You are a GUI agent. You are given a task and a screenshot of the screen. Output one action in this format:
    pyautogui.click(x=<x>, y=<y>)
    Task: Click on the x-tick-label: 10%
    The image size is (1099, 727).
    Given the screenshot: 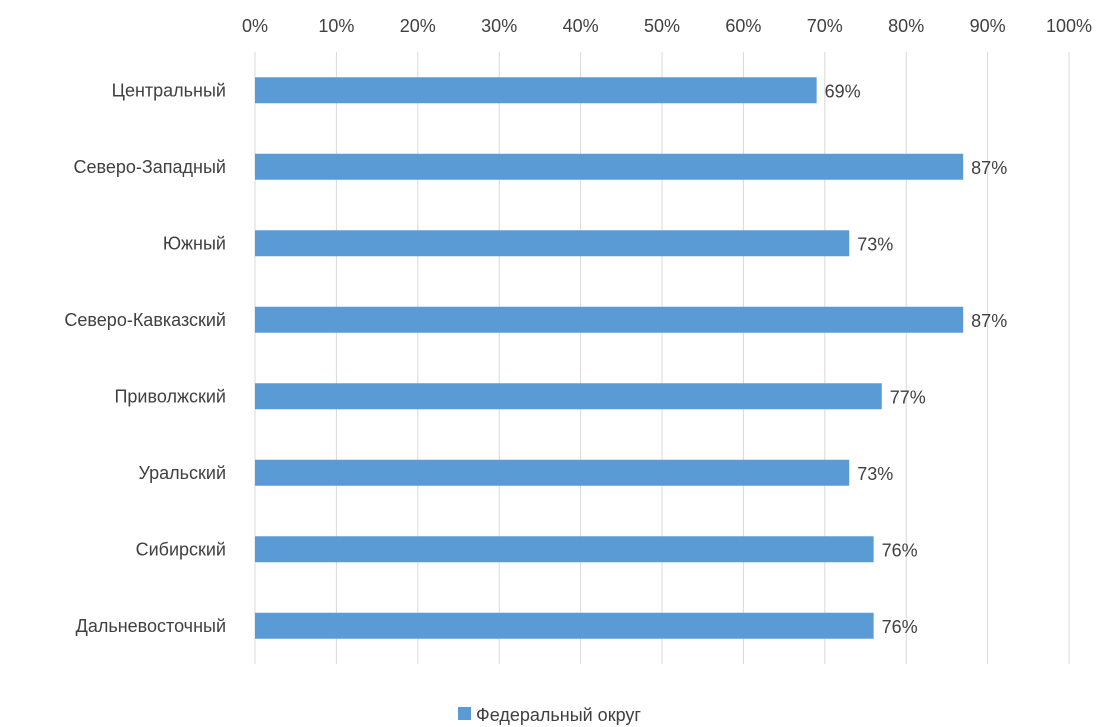 What is the action you would take?
    pyautogui.click(x=336, y=26)
    